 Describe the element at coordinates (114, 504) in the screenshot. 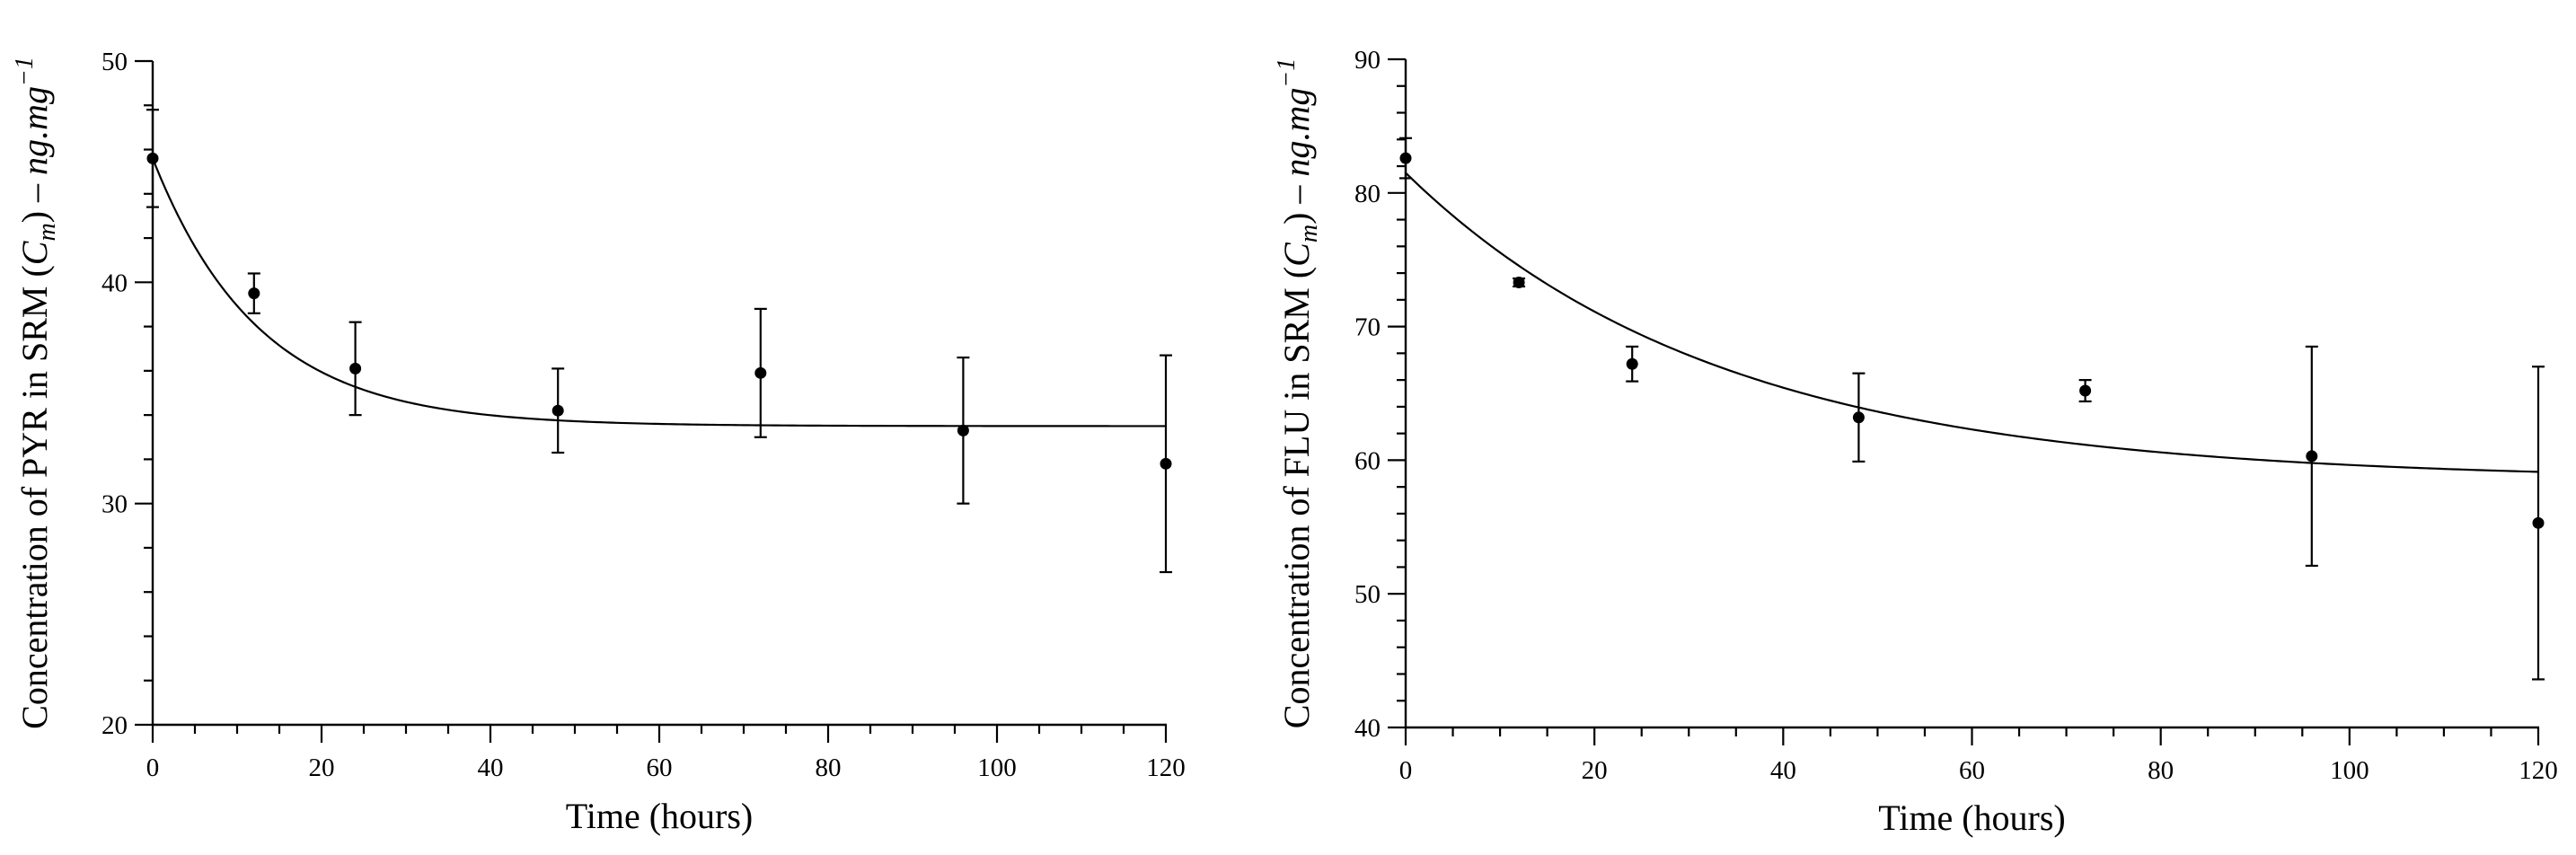

I see `y-tick-label: 30` at that location.